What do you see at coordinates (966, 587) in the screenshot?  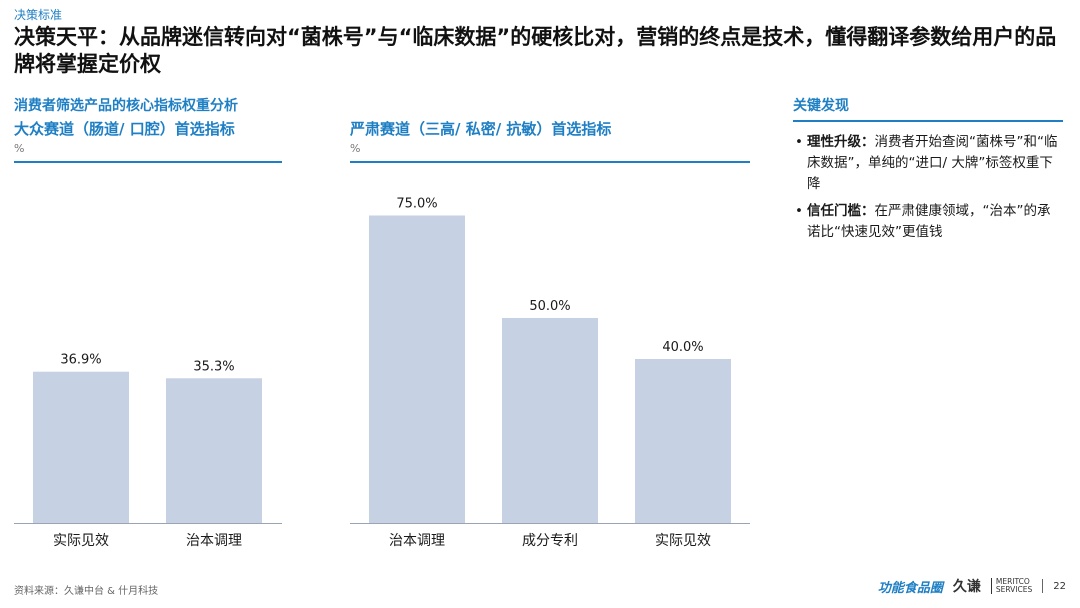 I see `brand-logo-jiuqian: 久谦` at bounding box center [966, 587].